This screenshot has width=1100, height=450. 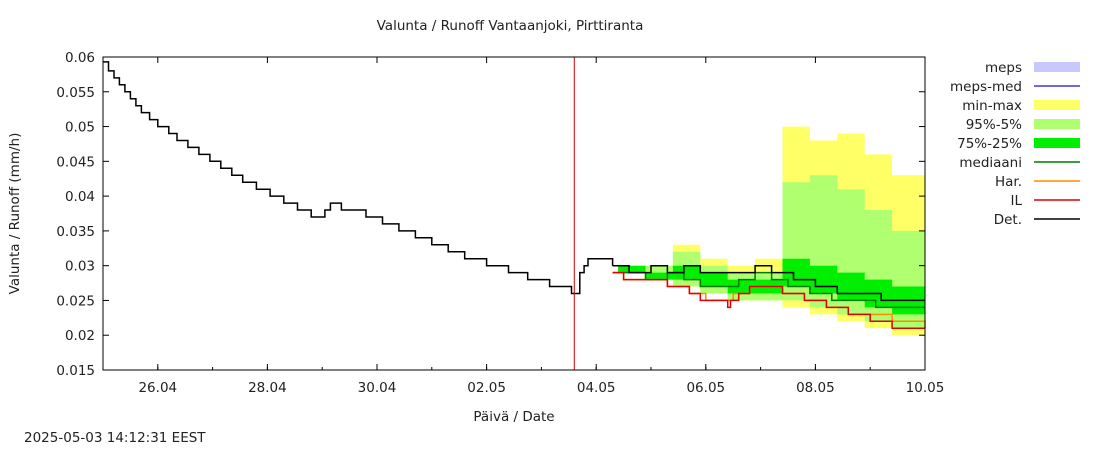 What do you see at coordinates (75, 93) in the screenshot?
I see `y-tick-label: 0.055` at bounding box center [75, 93].